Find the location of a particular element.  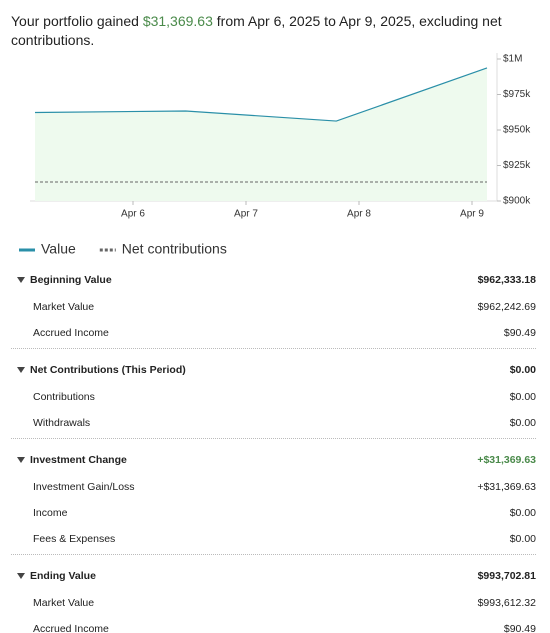

y-tick-label: $950k is located at coordinates (517, 130).